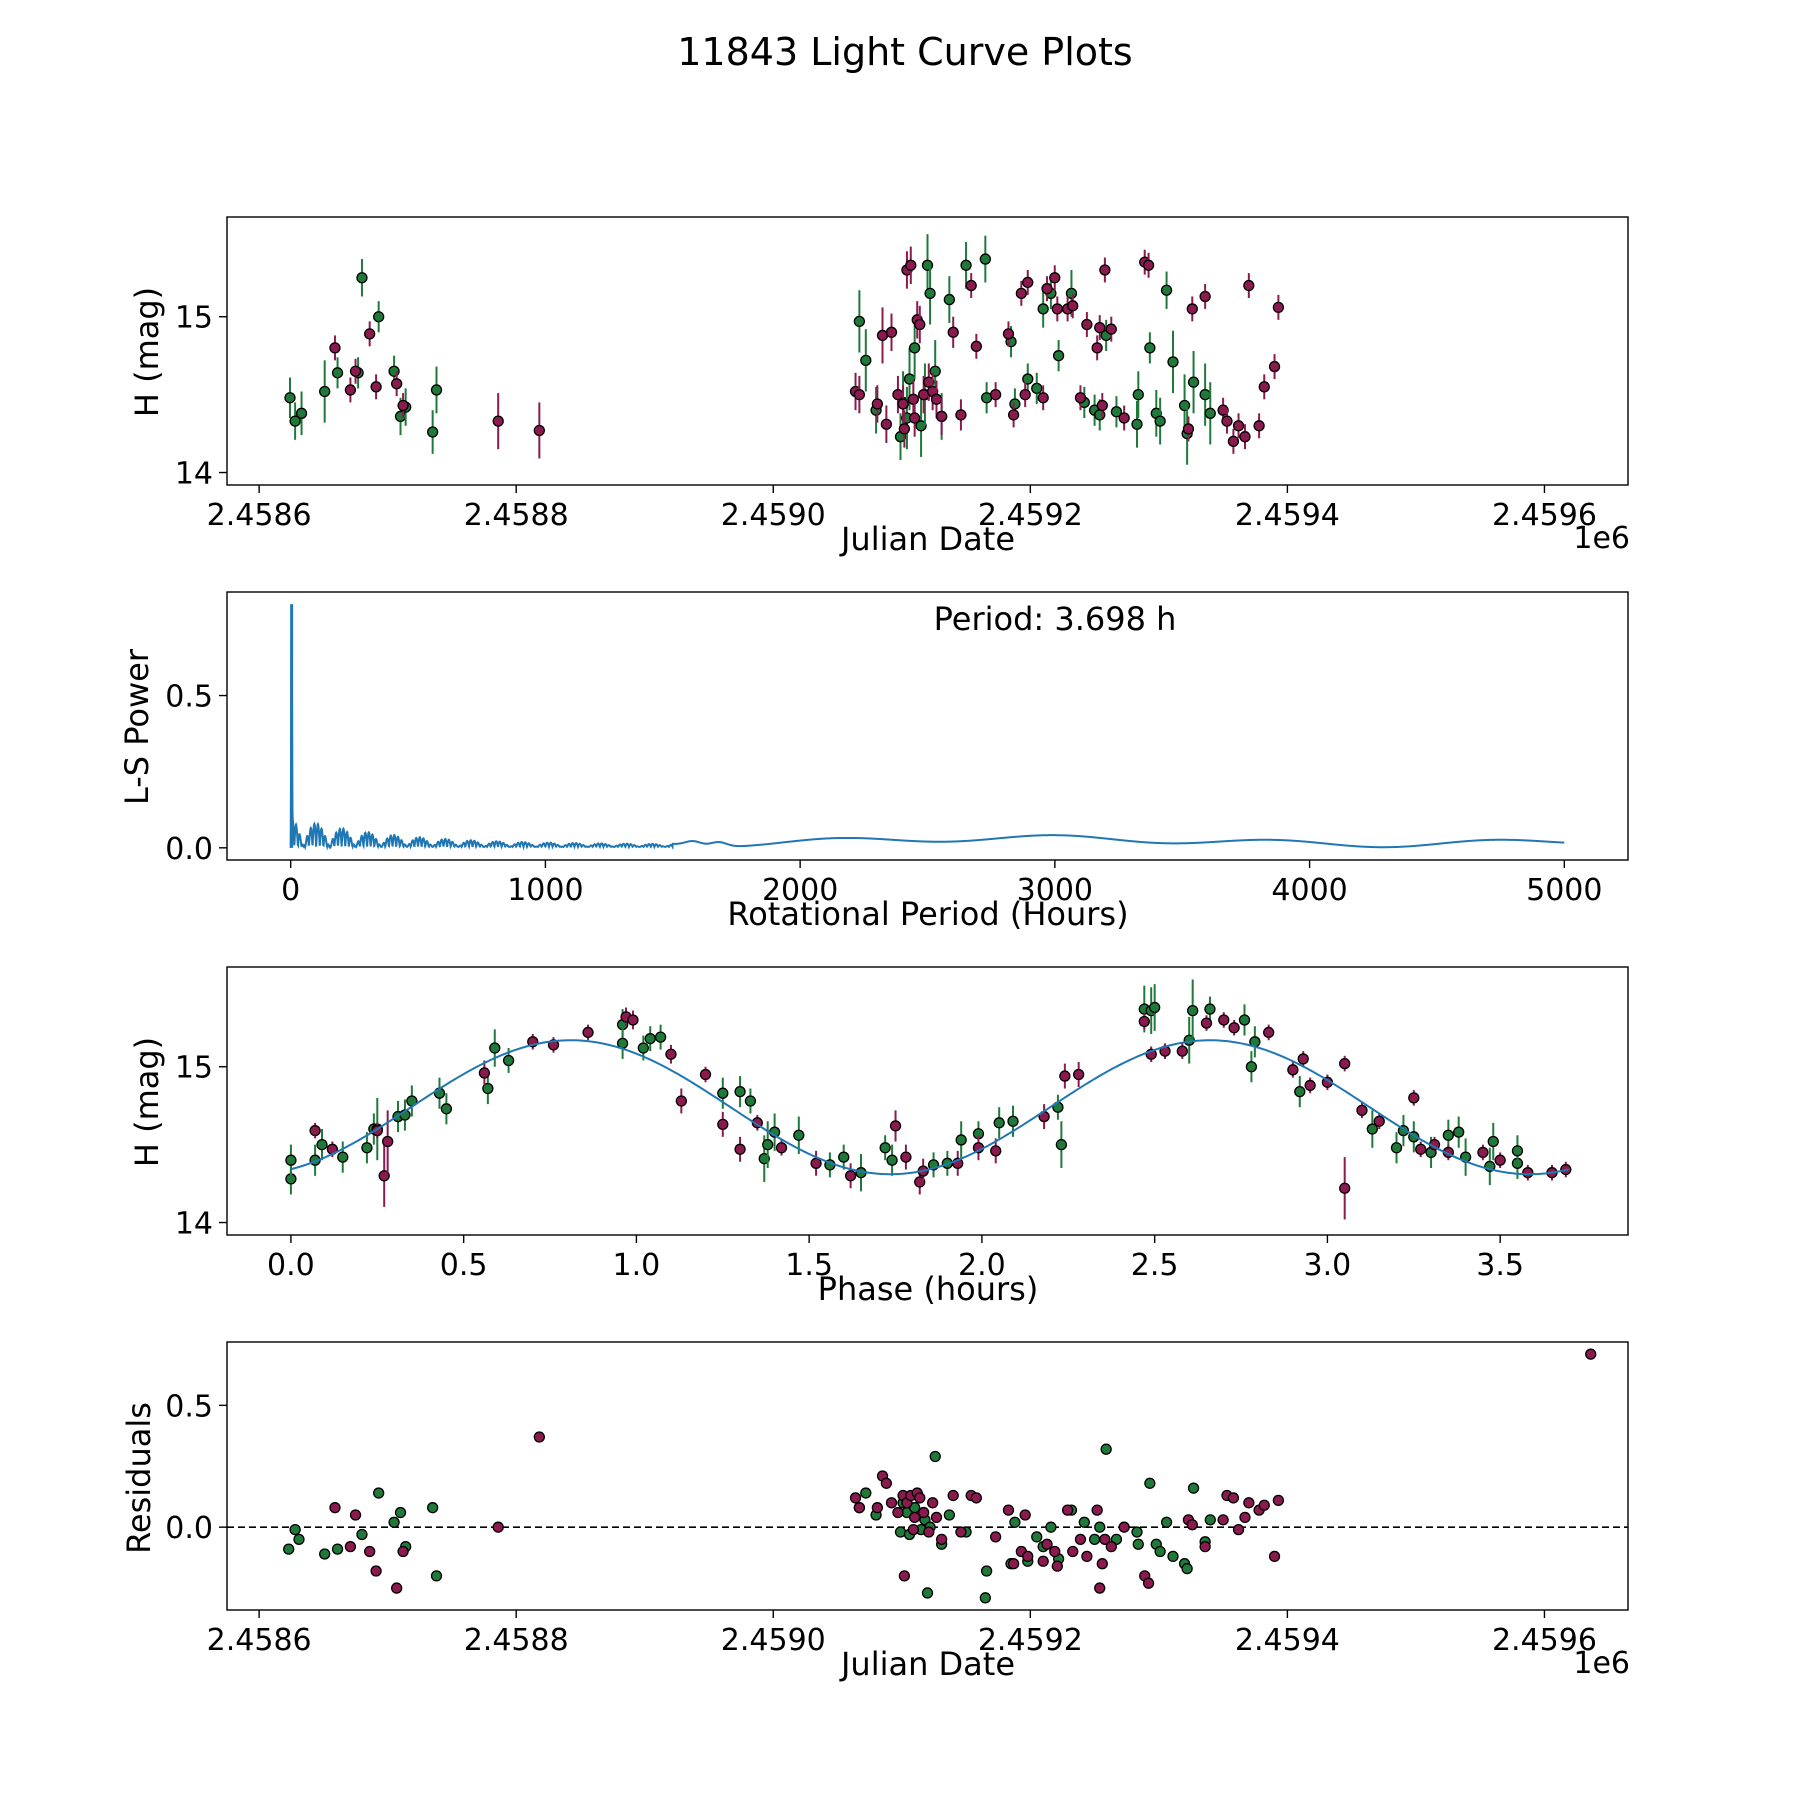 The height and width of the screenshot is (1800, 1800). What do you see at coordinates (1328, 1265) in the screenshot?
I see `phase-folded-xtick-label: 3.0` at bounding box center [1328, 1265].